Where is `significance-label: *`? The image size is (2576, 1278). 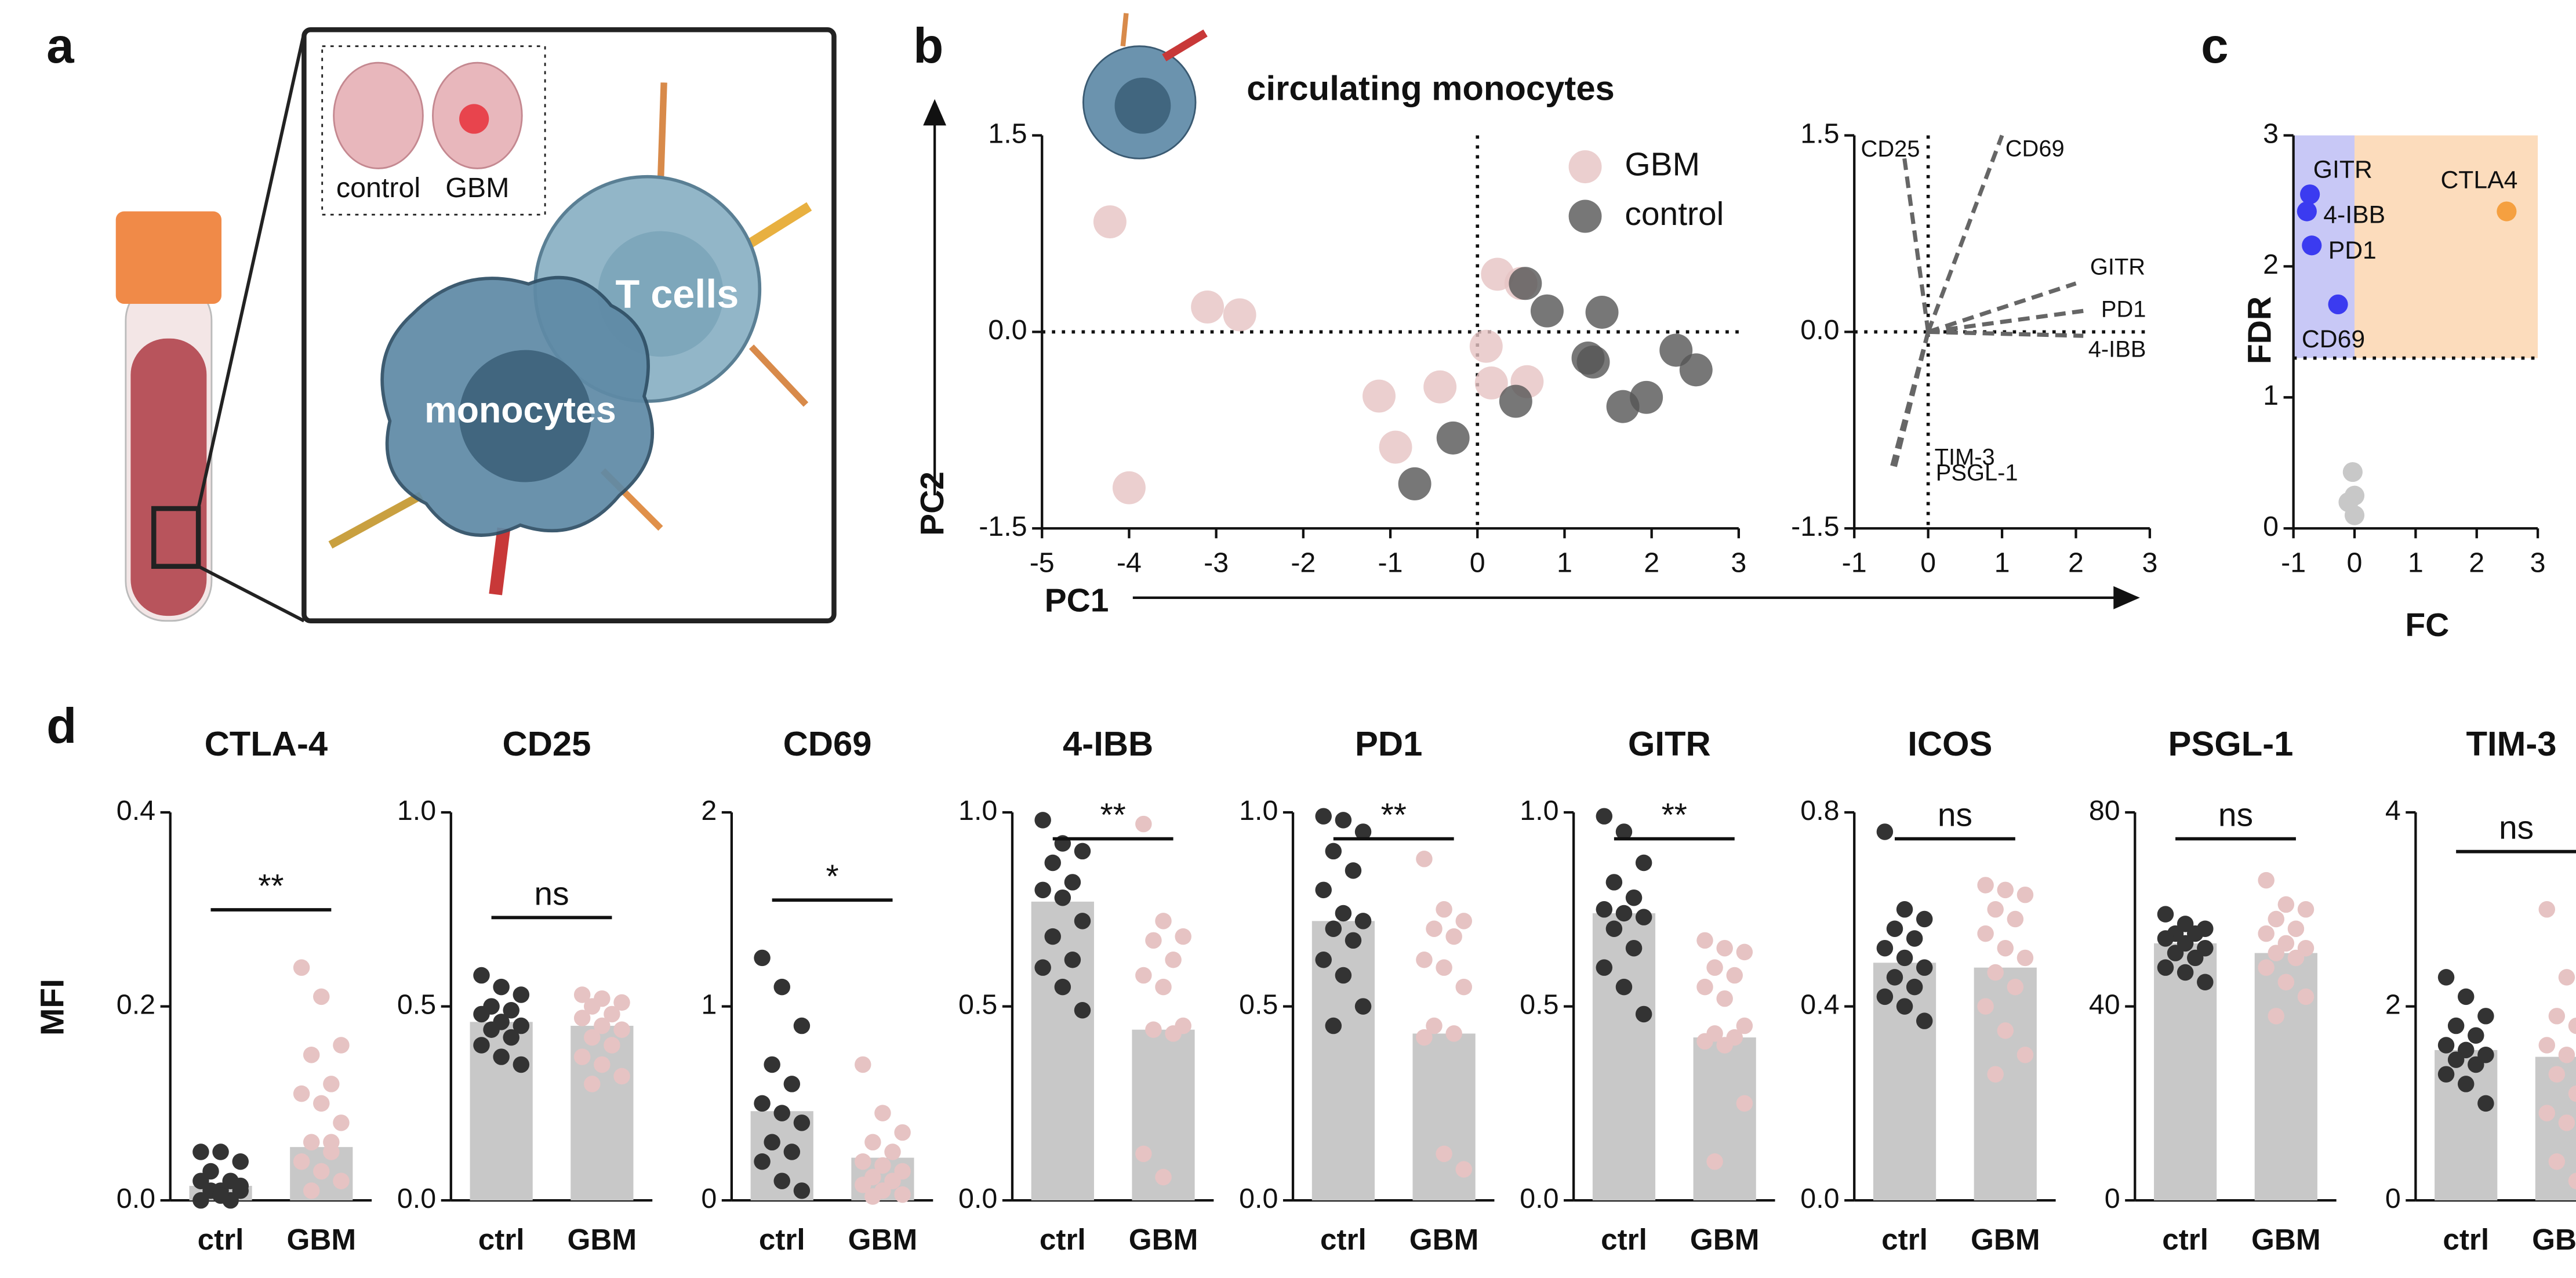 significance-label: * is located at coordinates (832, 876).